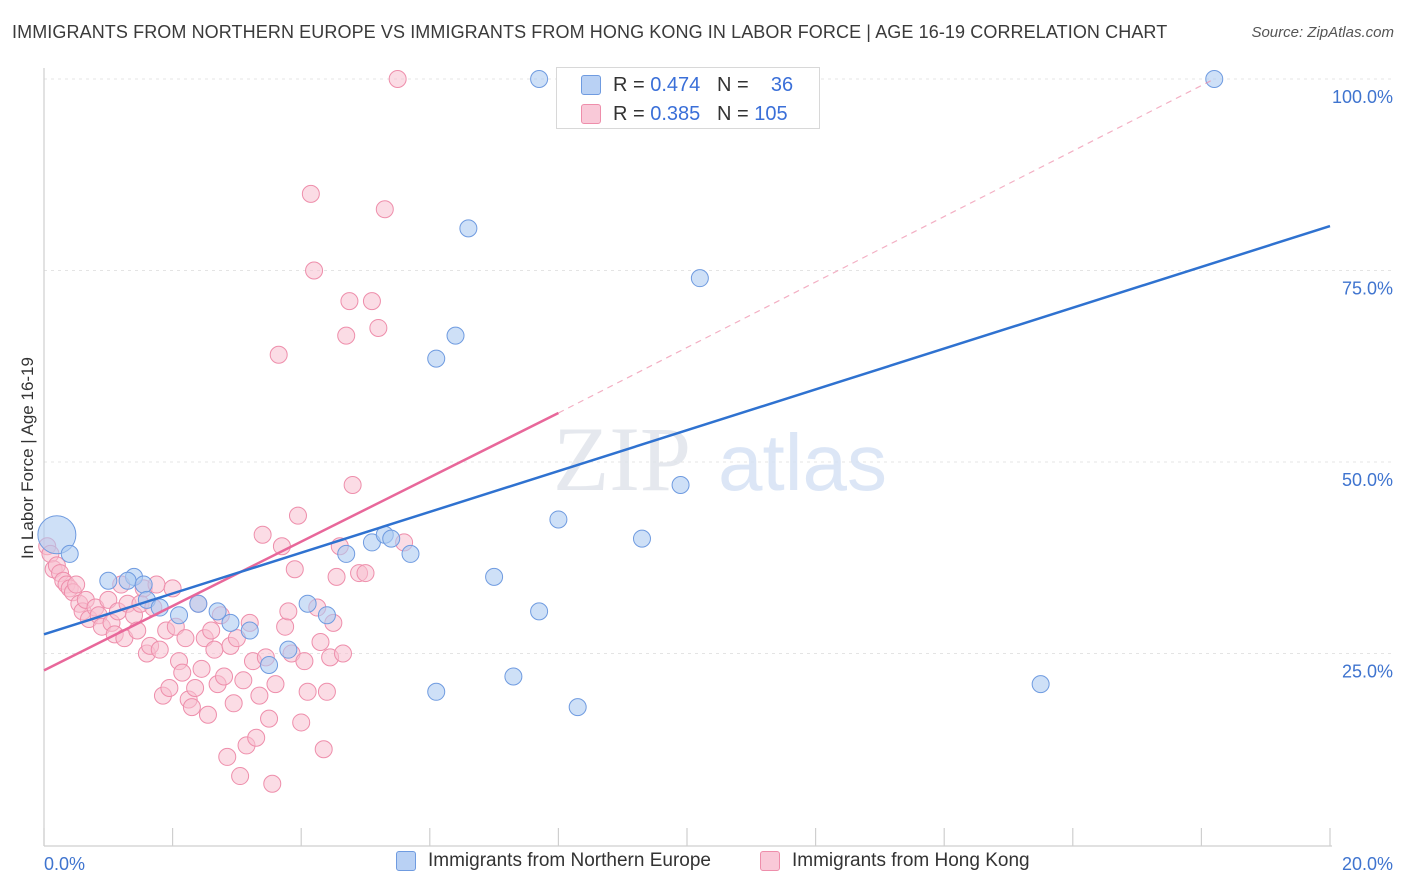 Image resolution: width=1406 pixels, height=892 pixels. What do you see at coordinates (622, 459) in the screenshot?
I see `watermark-zip: ZIP` at bounding box center [622, 459].